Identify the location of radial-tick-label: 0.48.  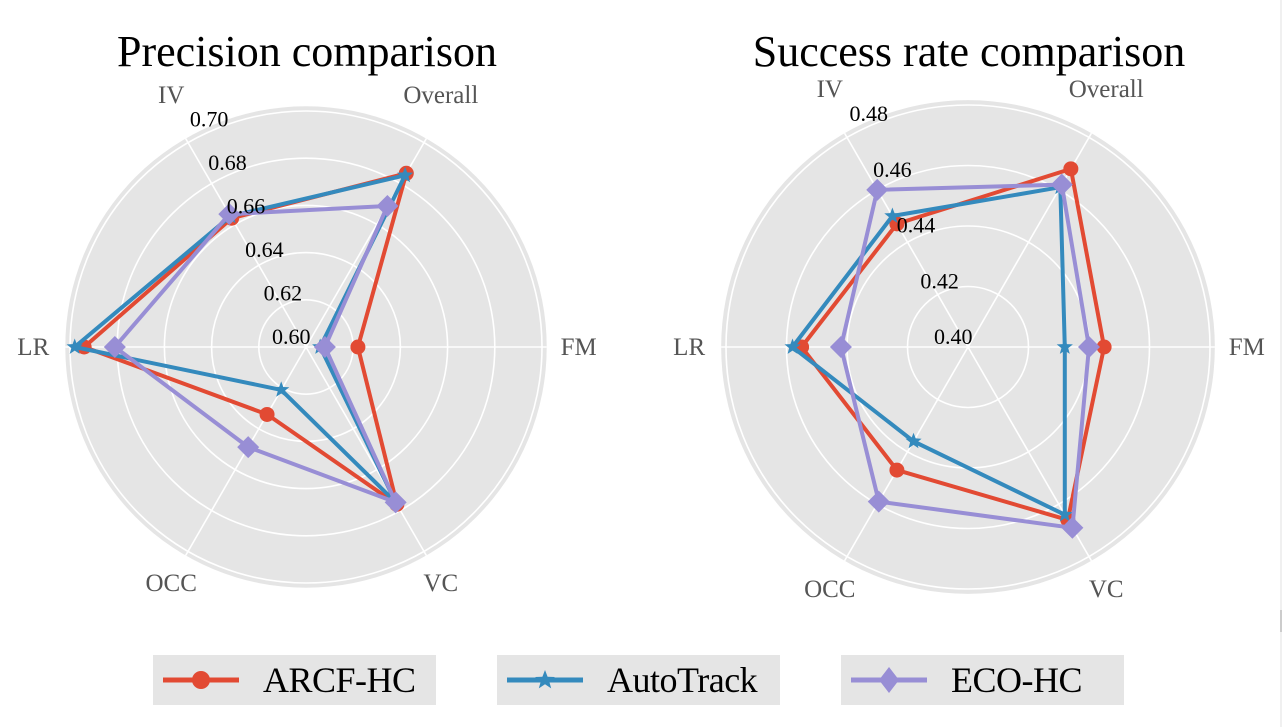
(869, 113).